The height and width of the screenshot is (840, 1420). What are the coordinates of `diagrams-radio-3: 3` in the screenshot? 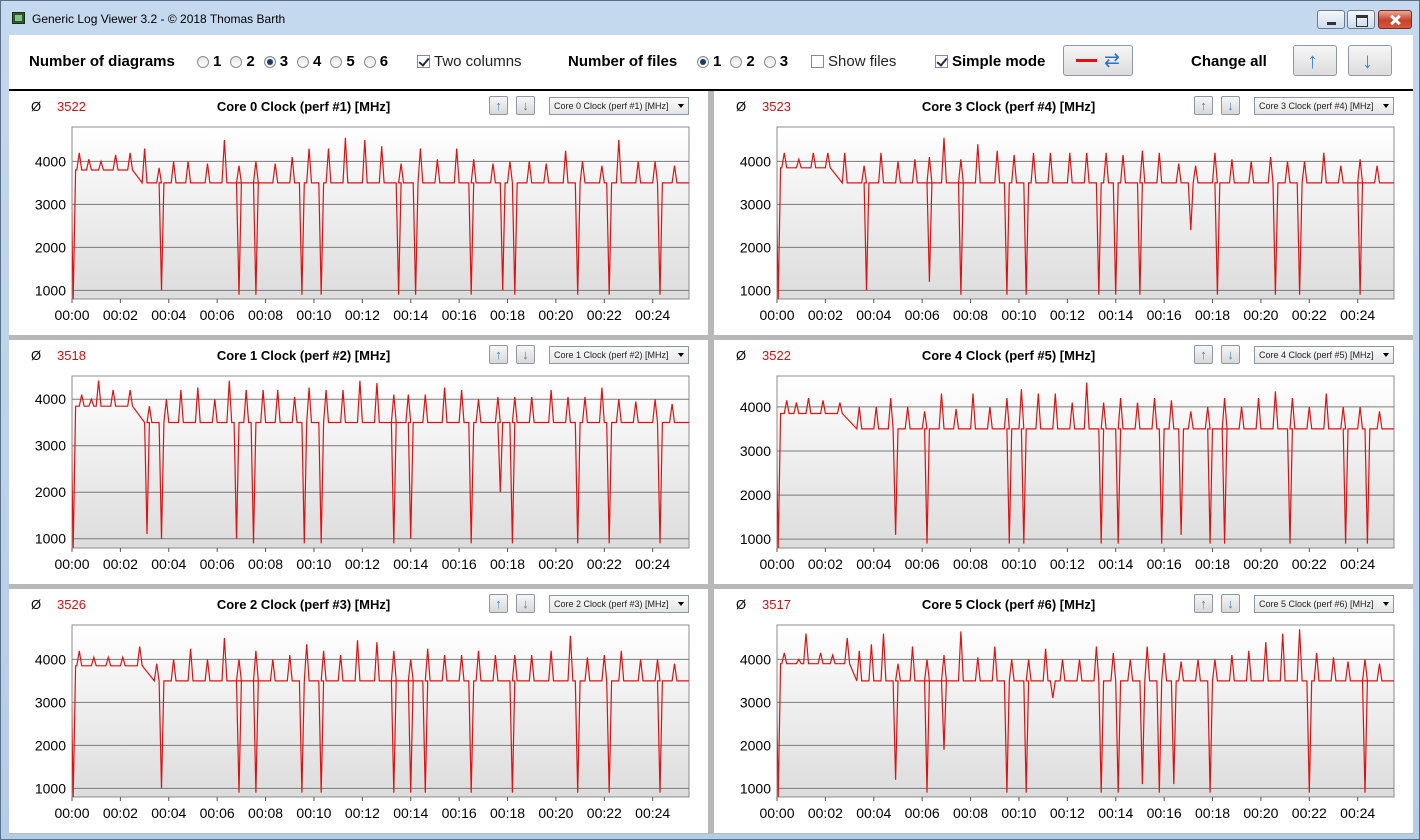 It's located at (275, 61).